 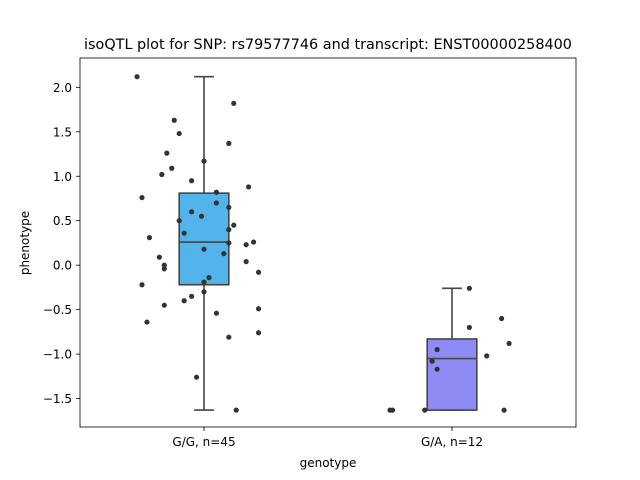 I want to click on y-axis-label: phenotype, so click(x=25, y=243).